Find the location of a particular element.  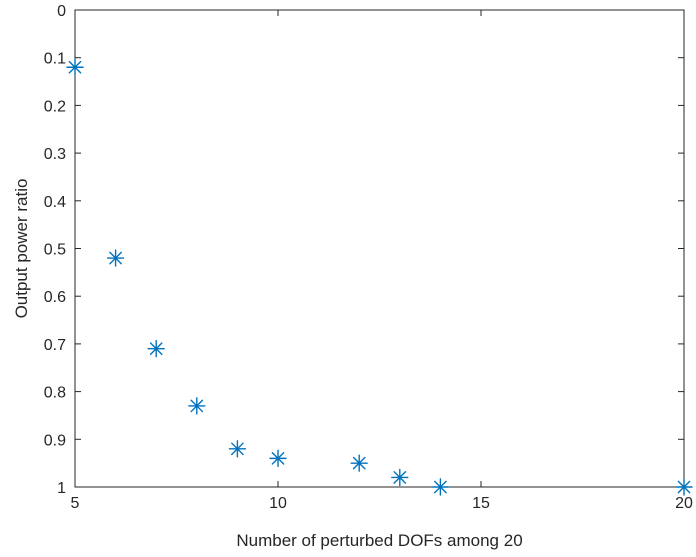

x-tick-label: 20 is located at coordinates (684, 503).